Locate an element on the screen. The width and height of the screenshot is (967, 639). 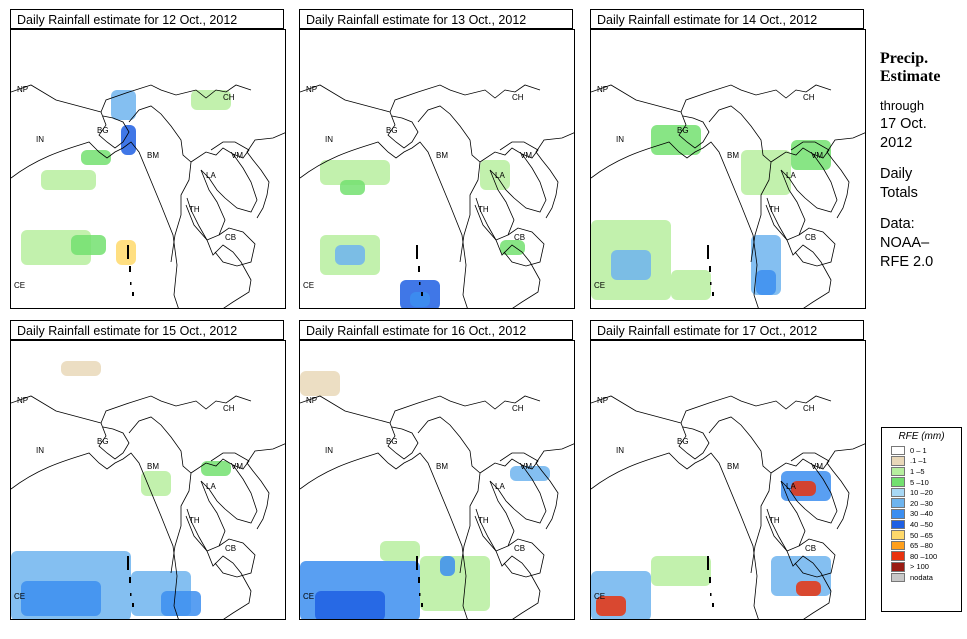
legend-item: 10 –20 is located at coordinates (926, 492).